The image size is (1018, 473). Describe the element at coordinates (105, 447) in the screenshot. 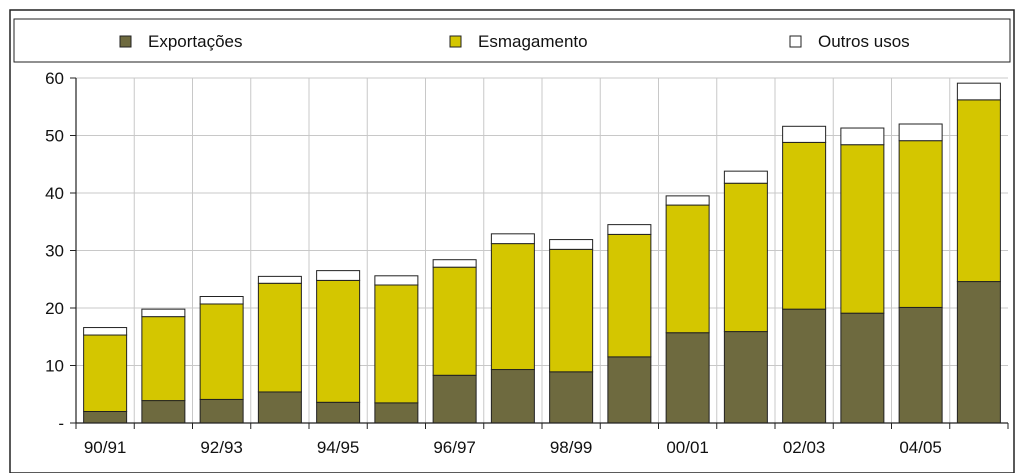

I see `x-tick-label-0: 90/91` at that location.